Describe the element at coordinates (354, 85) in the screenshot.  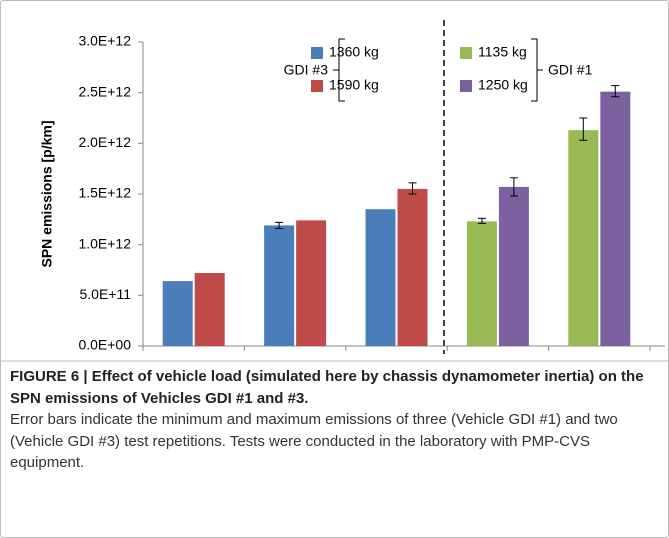
I see `legend-label: 1590 kg` at that location.